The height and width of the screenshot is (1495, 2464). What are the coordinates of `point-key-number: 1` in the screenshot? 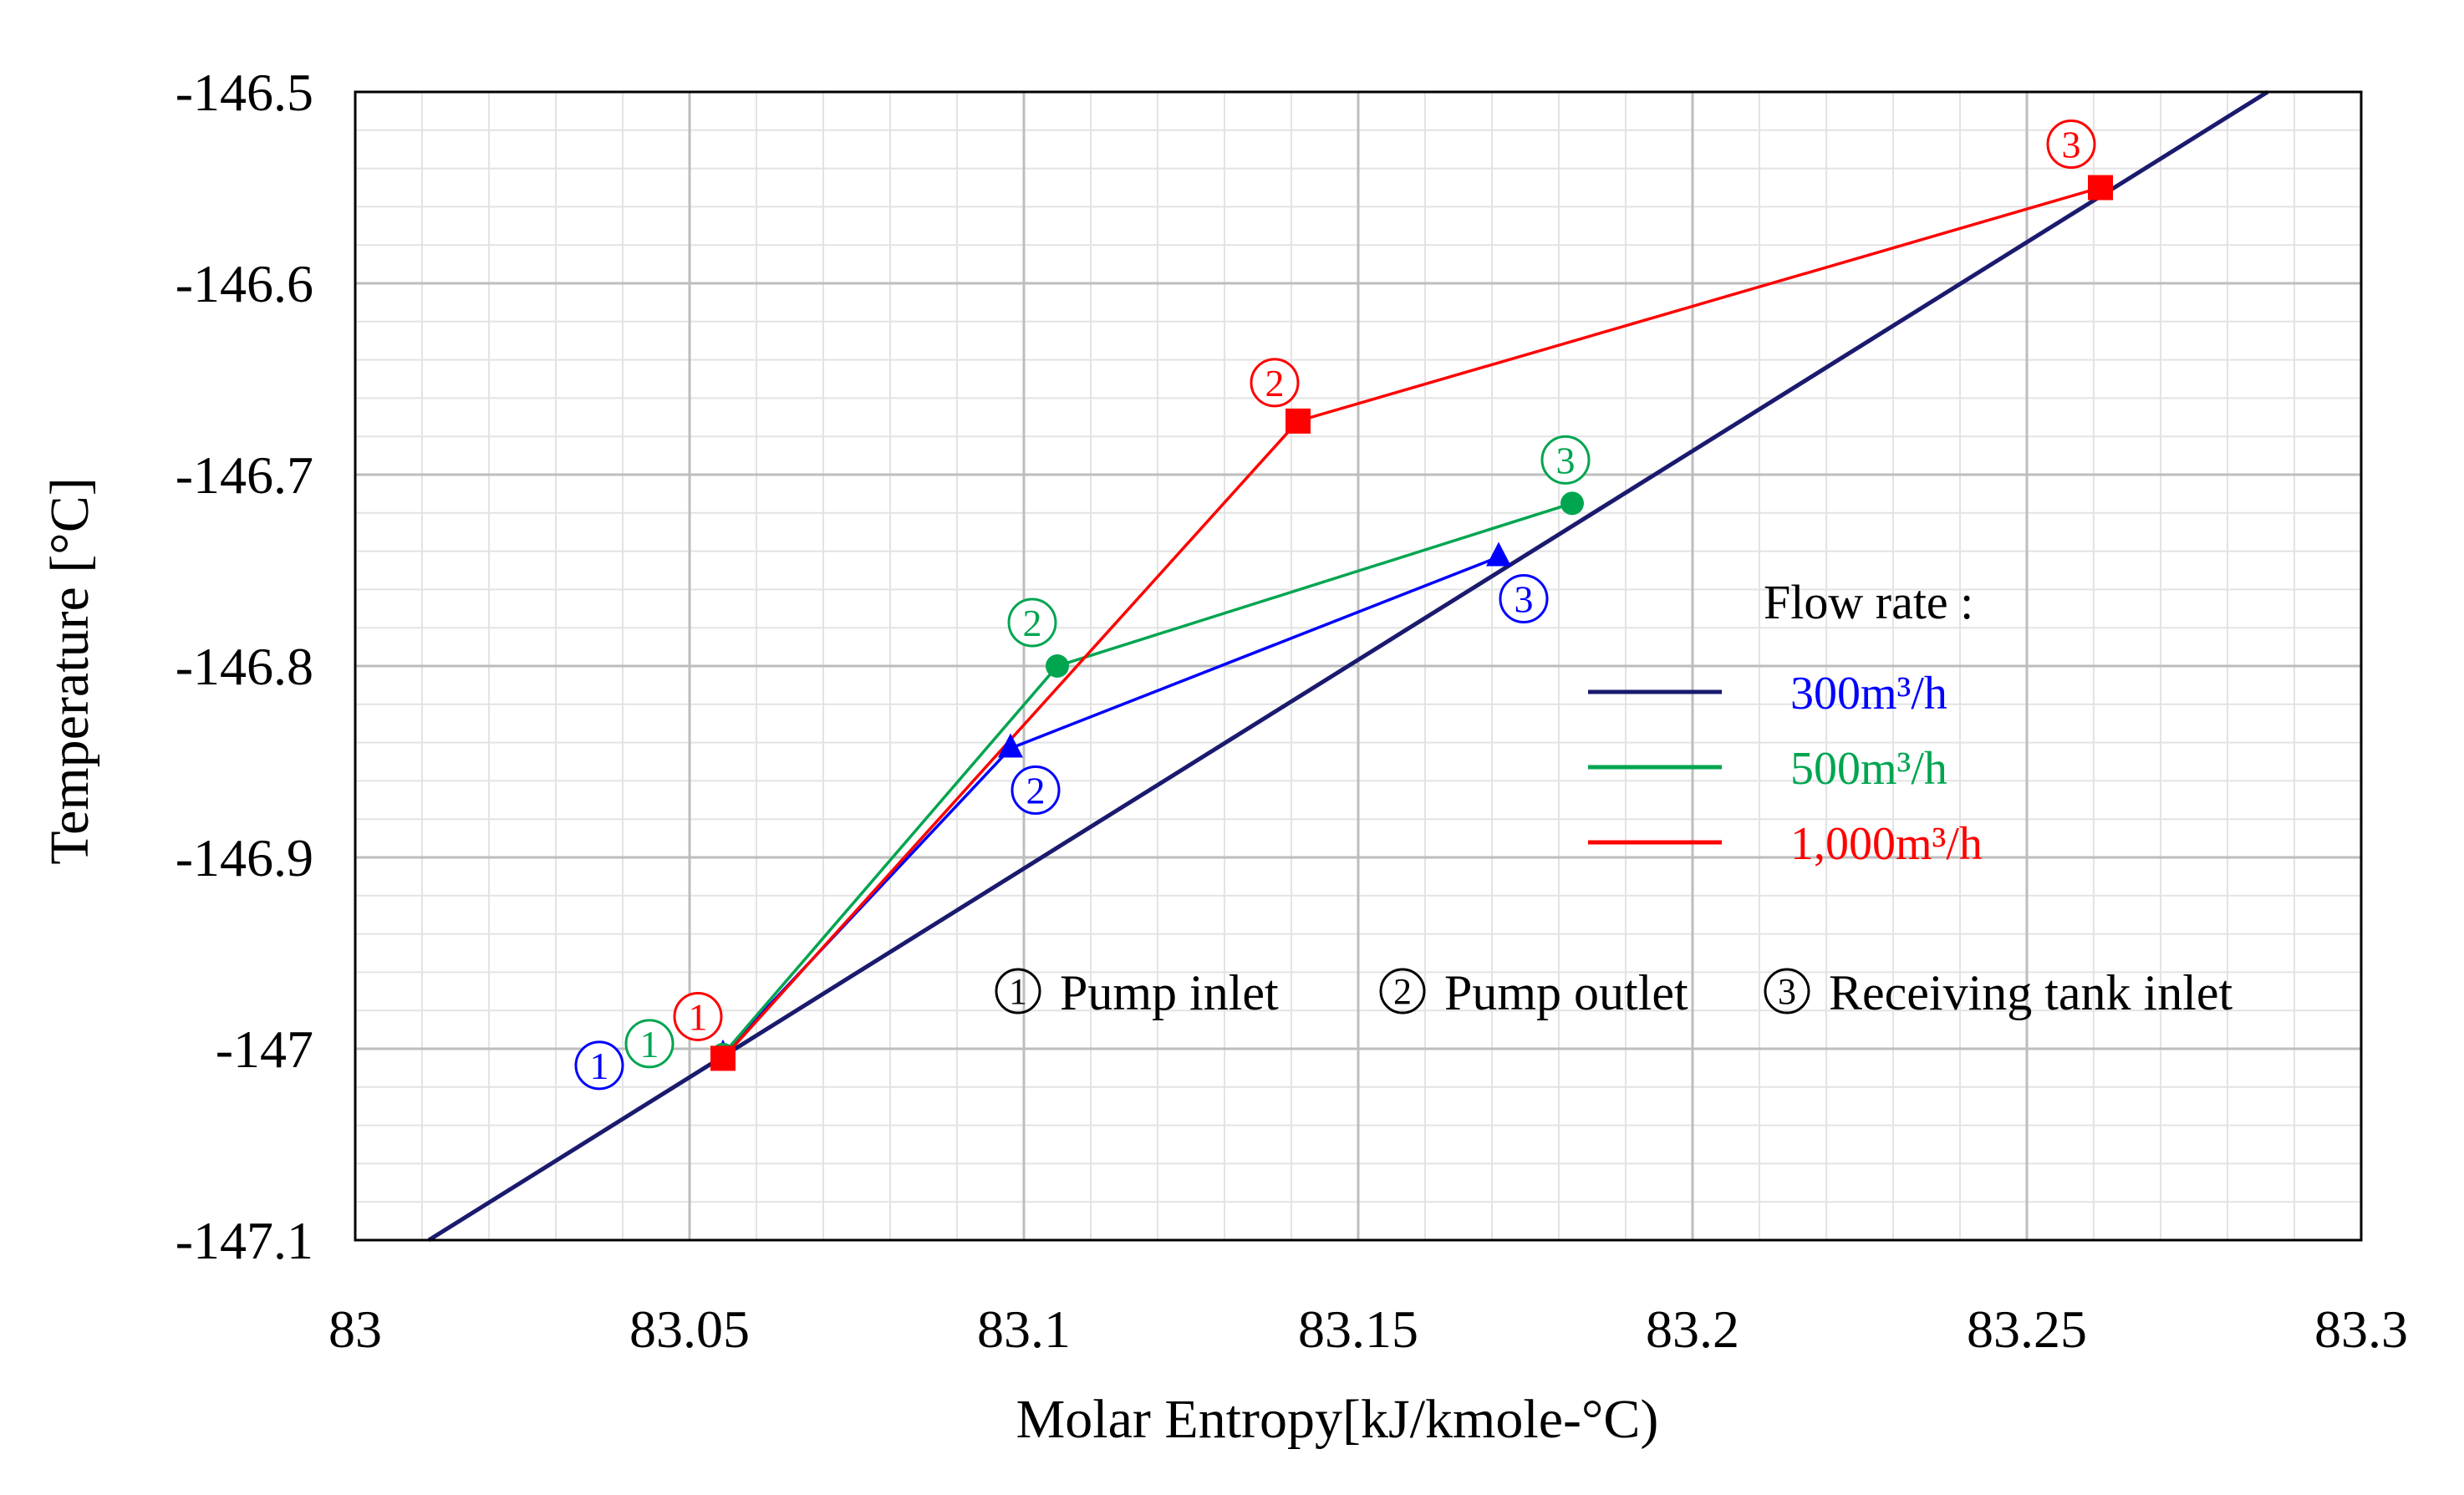 It's located at (1018, 991).